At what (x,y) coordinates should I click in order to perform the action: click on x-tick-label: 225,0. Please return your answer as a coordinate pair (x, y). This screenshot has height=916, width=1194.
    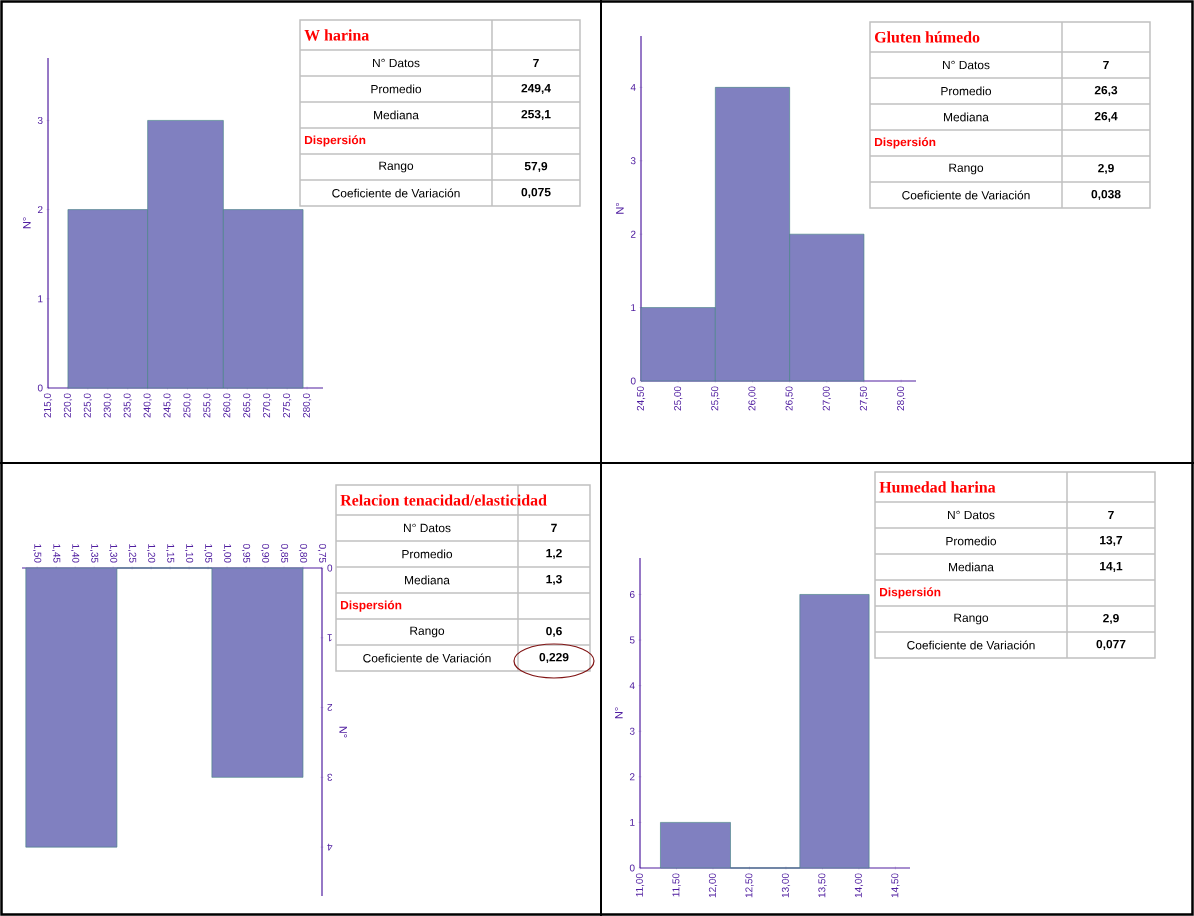
    Looking at the image, I should click on (87, 405).